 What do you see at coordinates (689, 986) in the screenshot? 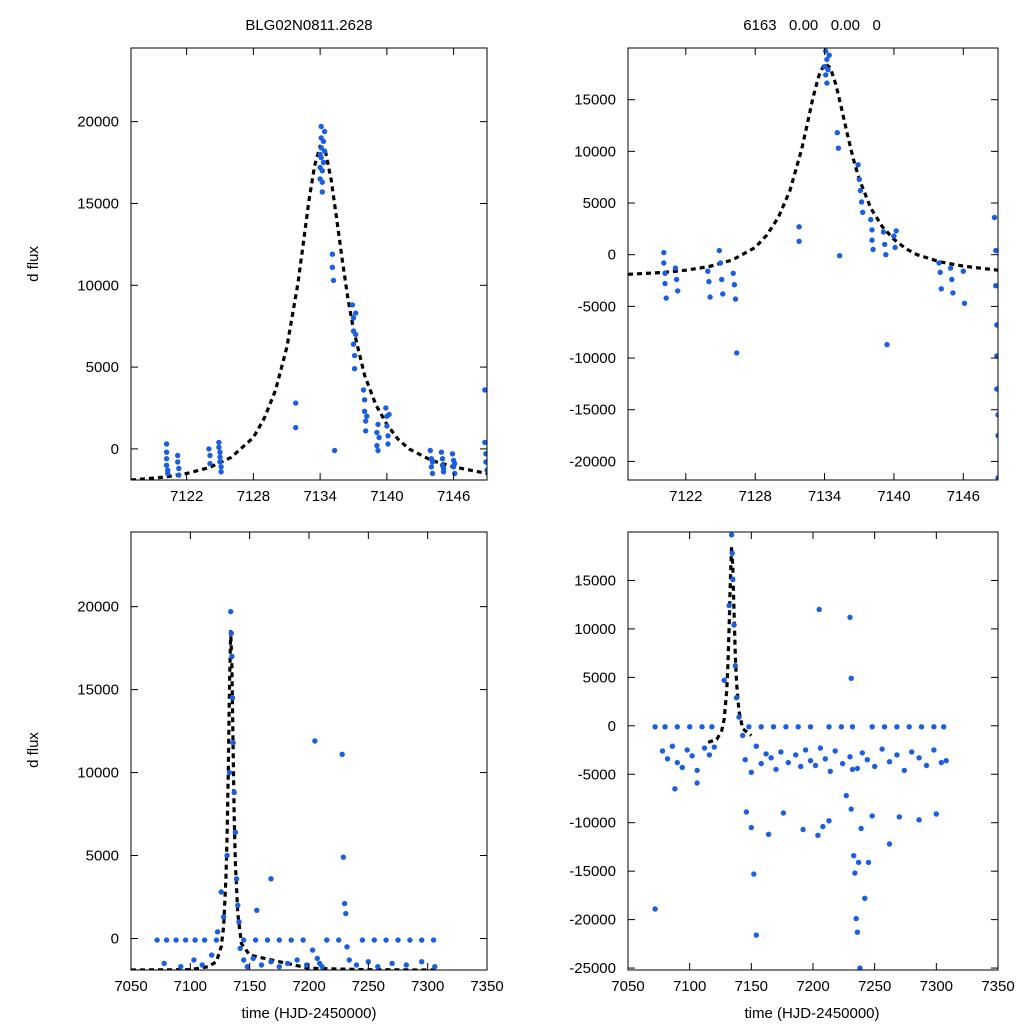
I see `x-tick-label: 7100` at bounding box center [689, 986].